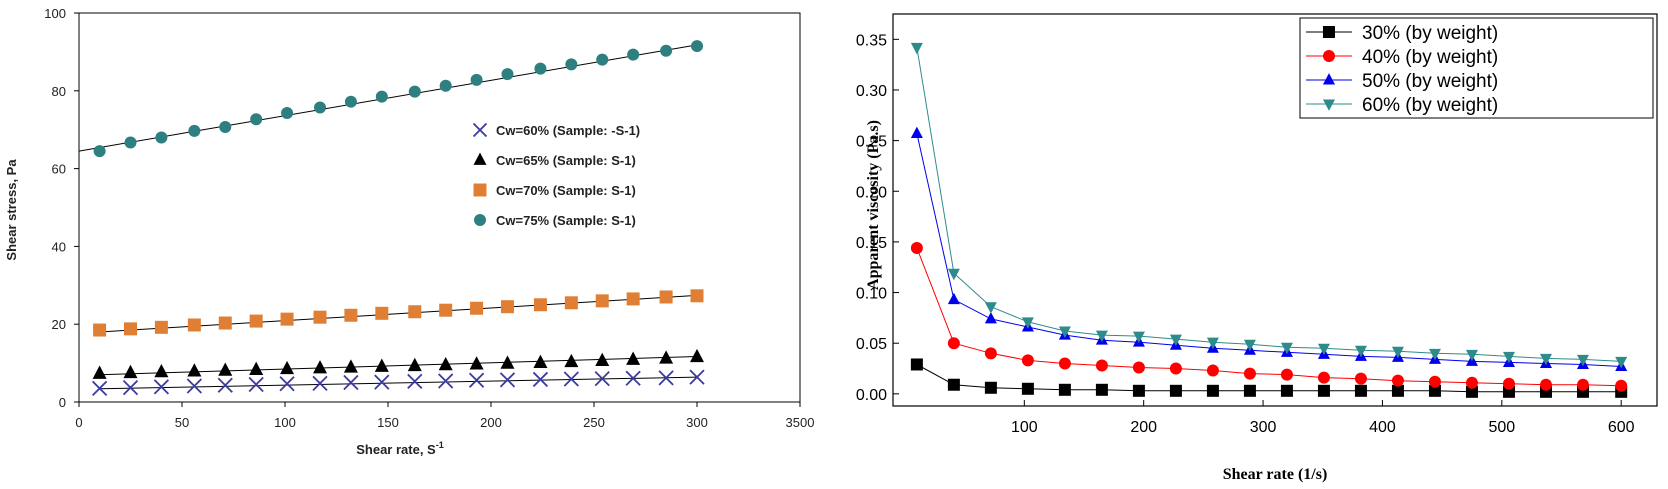 The height and width of the screenshot is (489, 1668). Describe the element at coordinates (1269, 378) in the screenshot. I see `right-series-line` at that location.